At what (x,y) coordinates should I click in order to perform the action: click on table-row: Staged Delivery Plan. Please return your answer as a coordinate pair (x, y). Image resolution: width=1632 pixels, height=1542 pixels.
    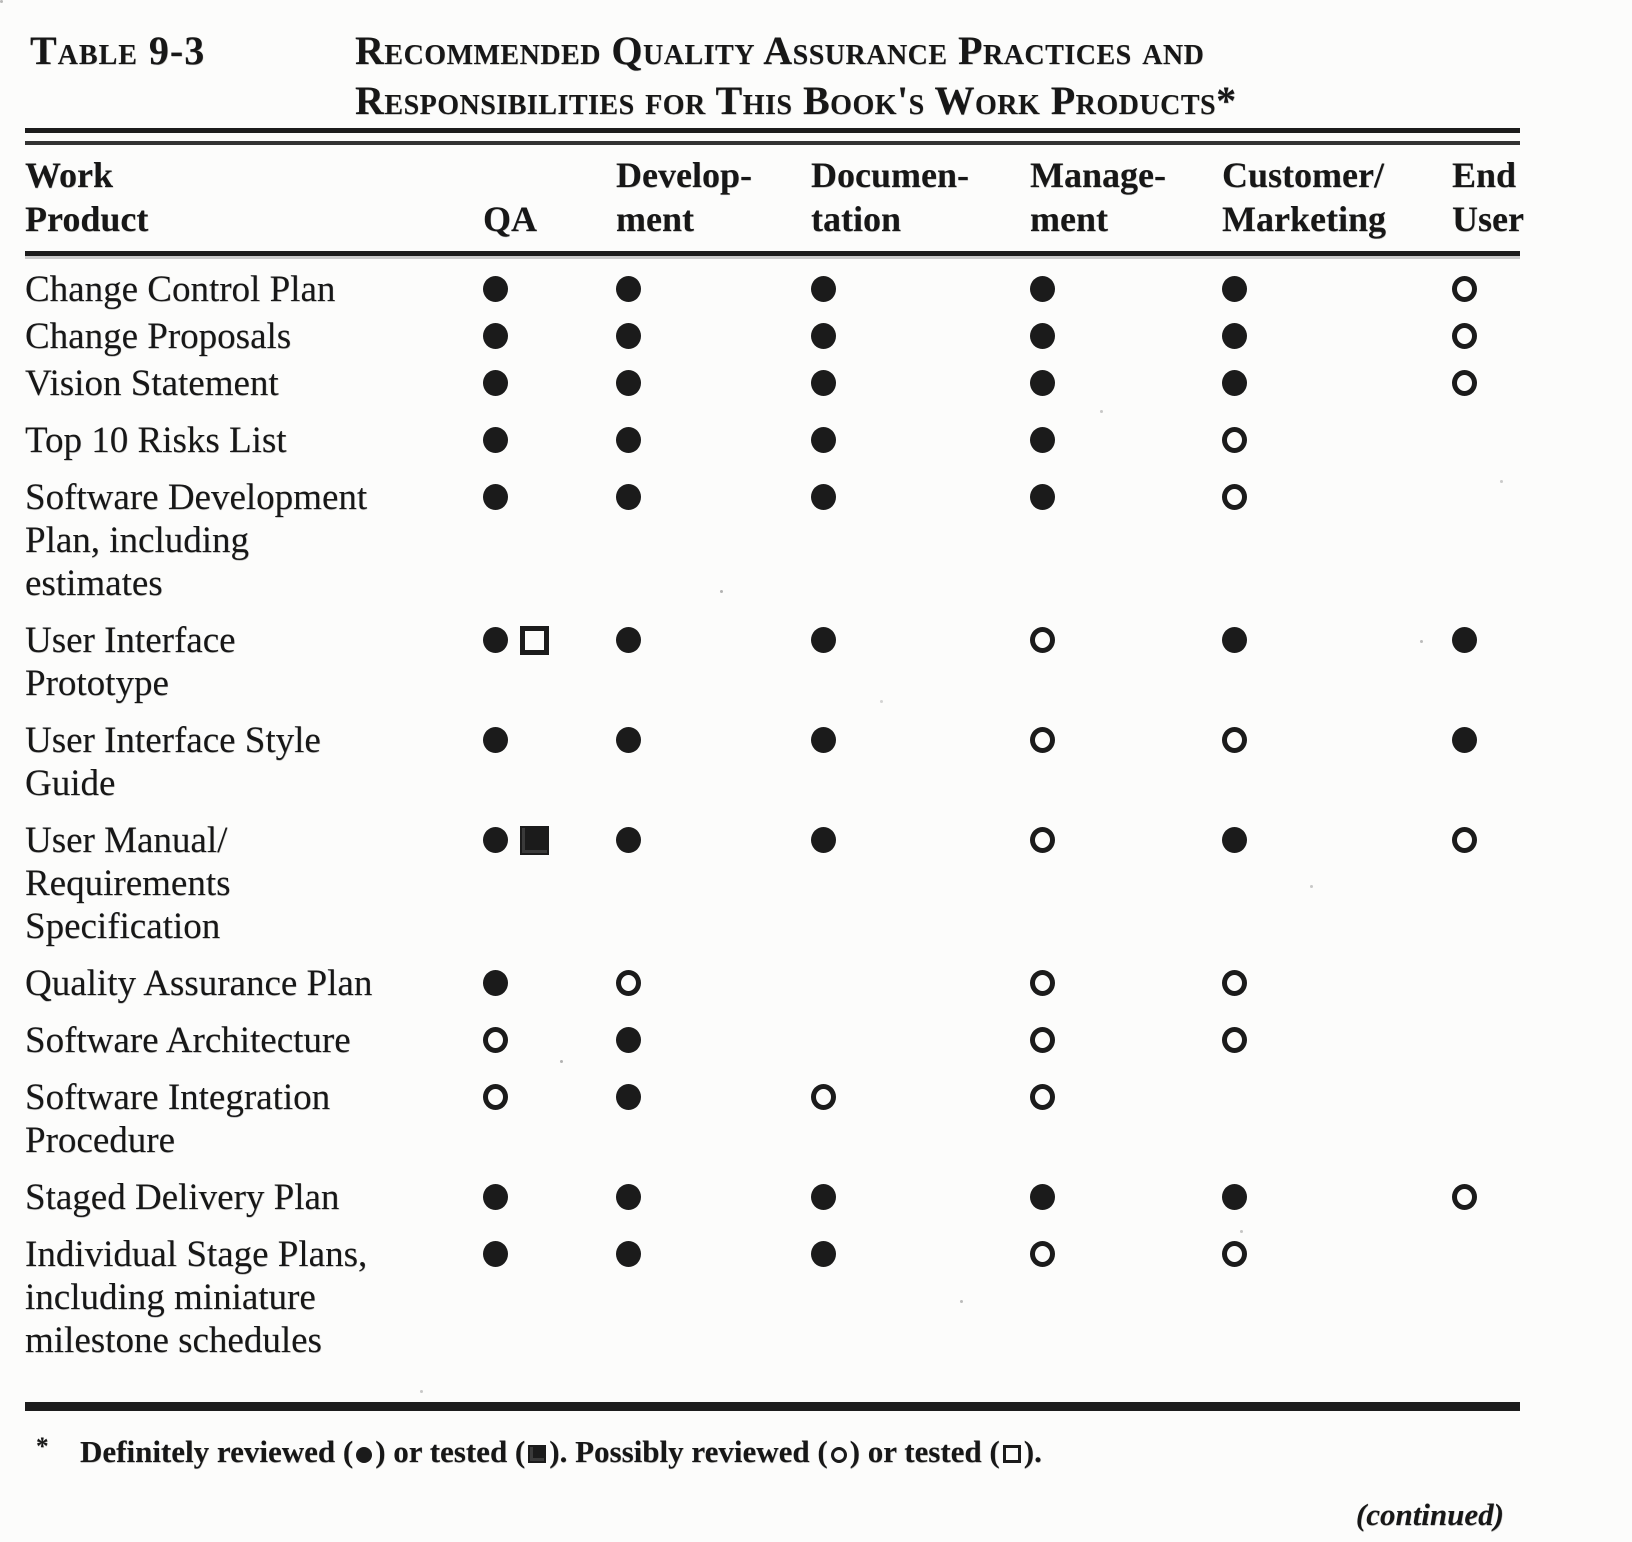
    Looking at the image, I should click on (781, 1197).